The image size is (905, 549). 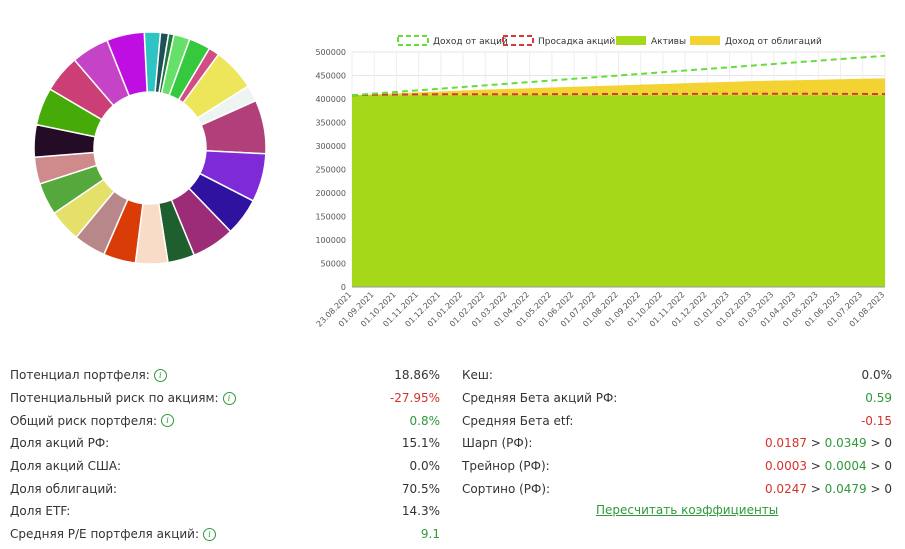 I want to click on stat-row: Потенциал портфеля: i 18.86%, so click(x=225, y=375).